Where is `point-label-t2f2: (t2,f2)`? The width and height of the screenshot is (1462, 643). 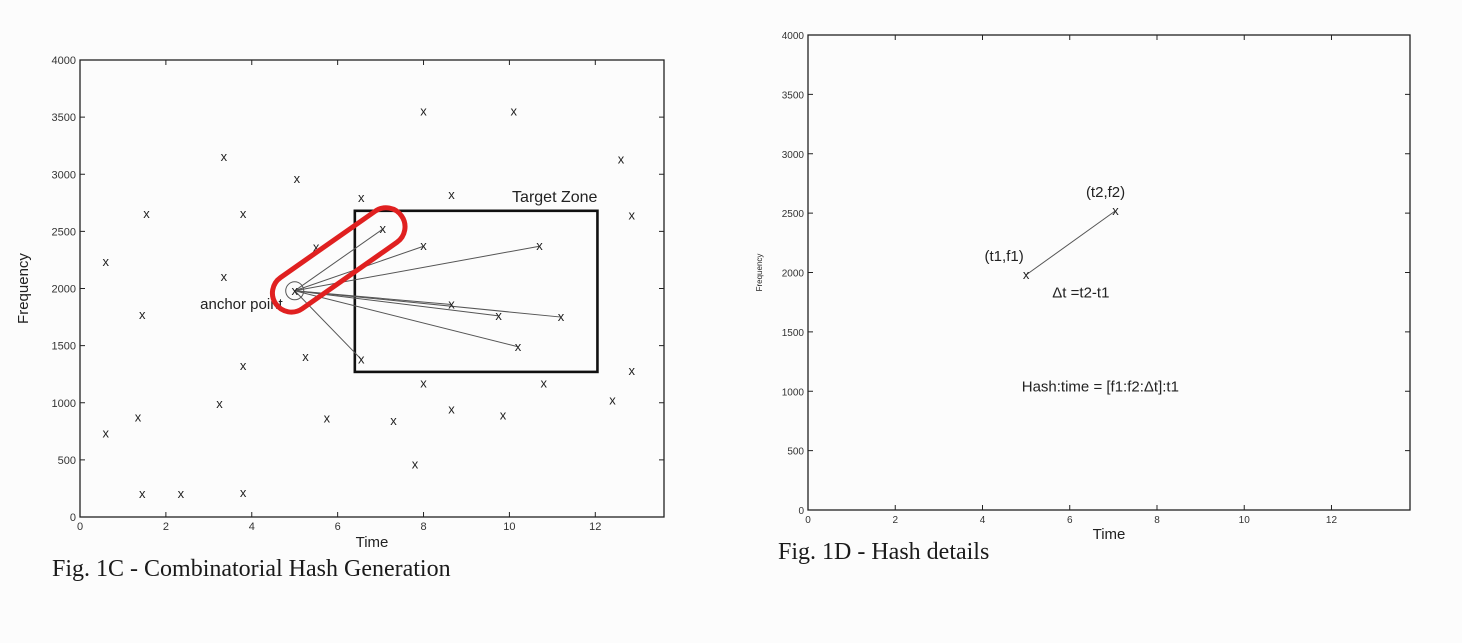 point-label-t2f2: (t2,f2) is located at coordinates (1105, 192).